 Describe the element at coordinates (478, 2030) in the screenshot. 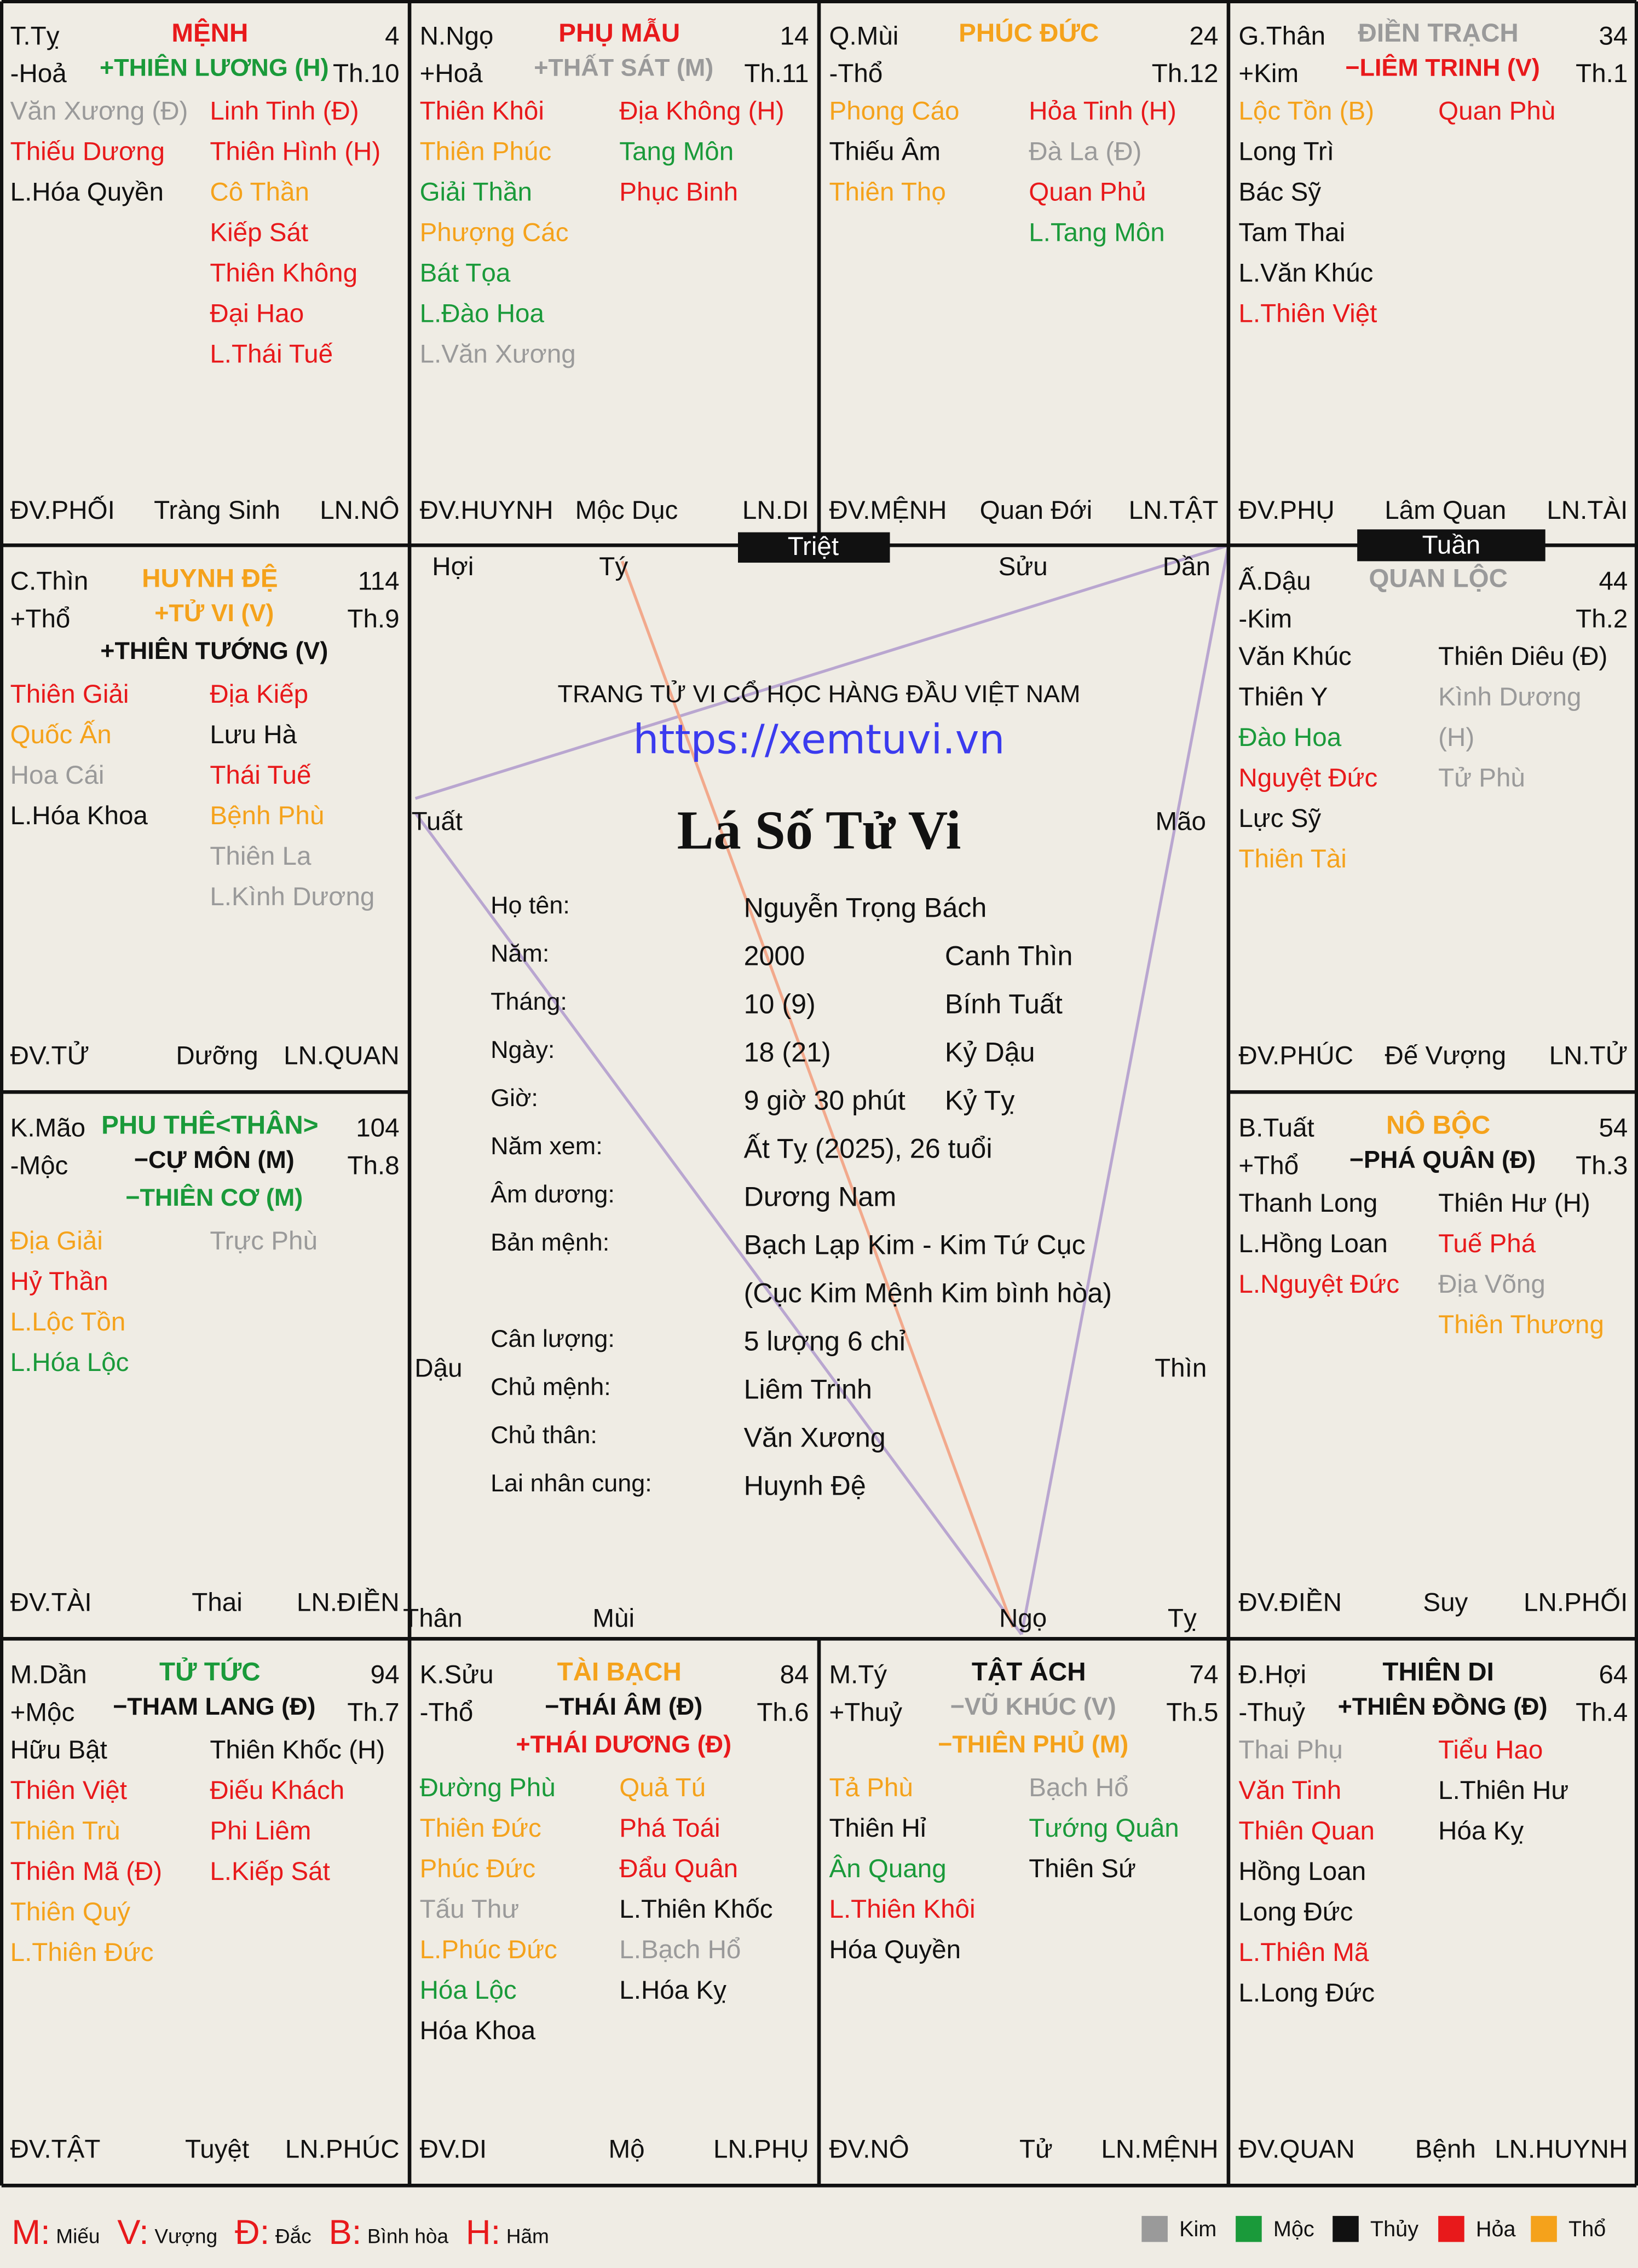

I see `star: Hóa Khoa` at that location.